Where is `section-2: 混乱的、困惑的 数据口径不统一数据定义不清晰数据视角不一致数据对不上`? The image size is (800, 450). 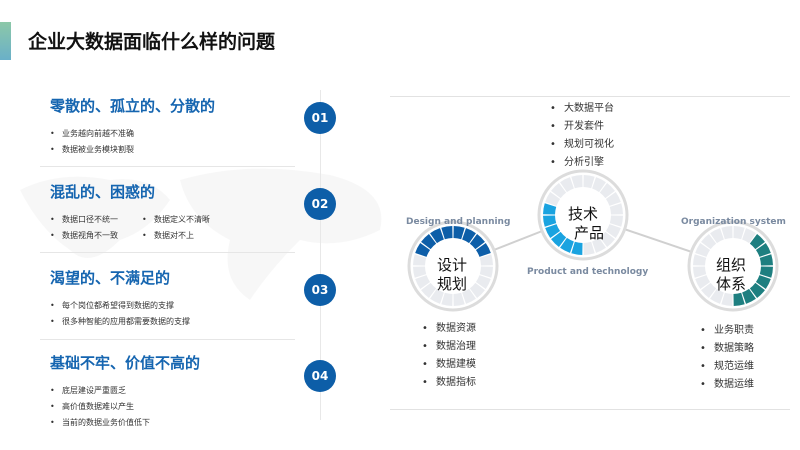 section-2: 混乱的、困惑的 数据口径不统一数据定义不清晰数据视角不一致数据对不上 is located at coordinates (142, 212).